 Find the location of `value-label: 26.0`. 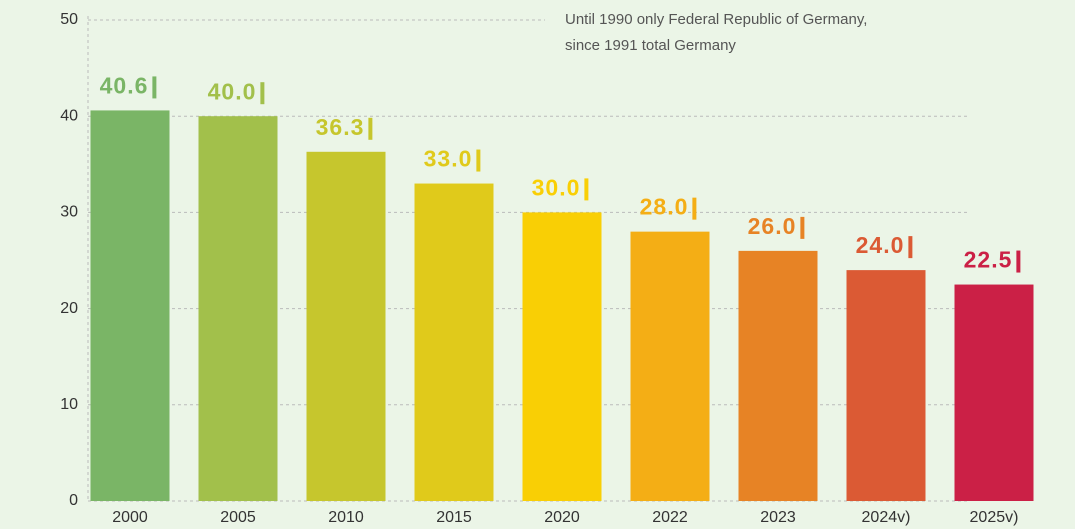

value-label: 26.0 is located at coordinates (772, 226).